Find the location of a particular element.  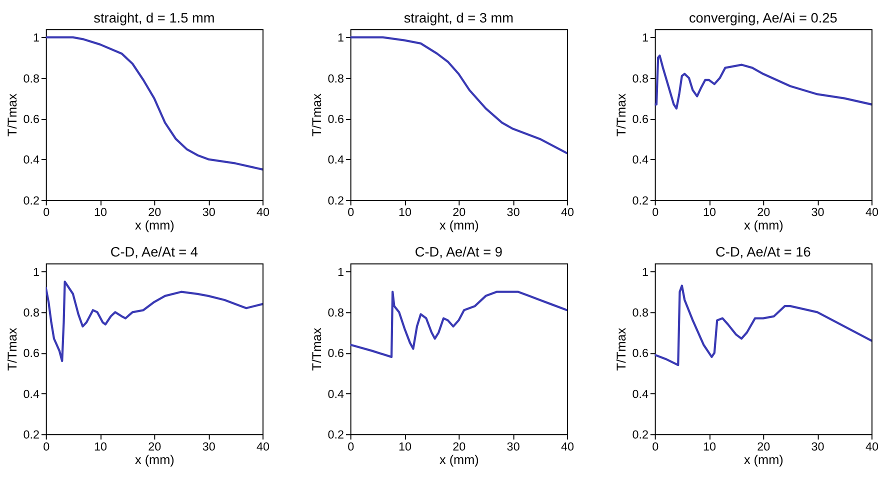

chart-title: converging, Ae/Ai = 0.25 is located at coordinates (763, 18).